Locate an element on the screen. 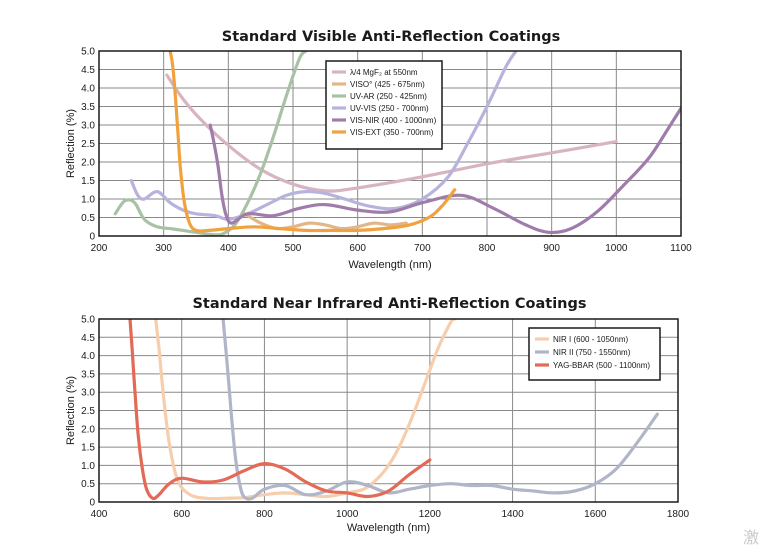  legend-entry: UV-AR (250 - 425nm) is located at coordinates (388, 96).